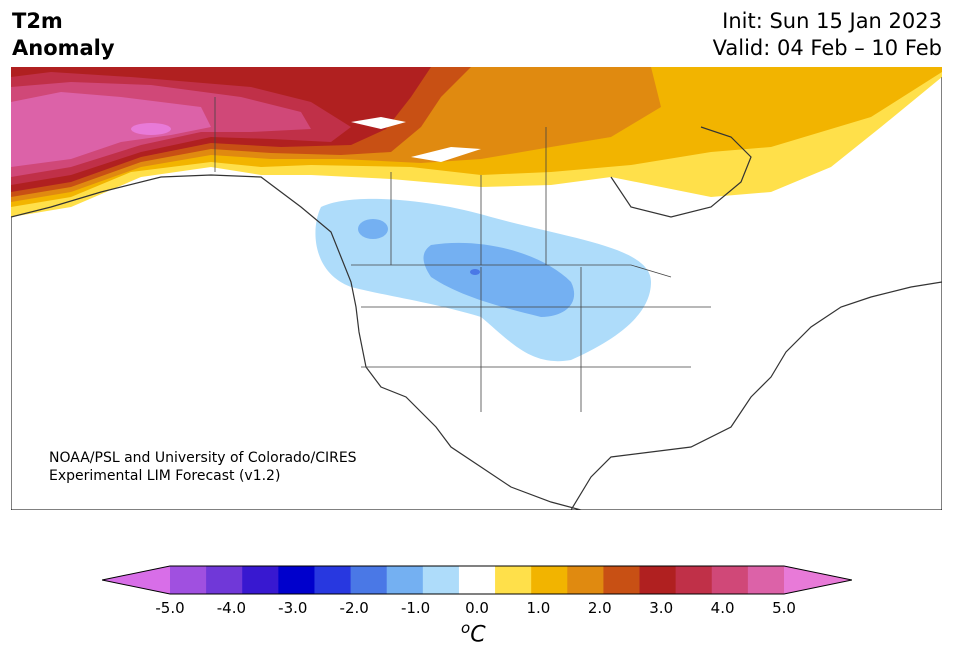 This screenshot has width=953, height=659. I want to click on colorbar-tick-label: 2.0, so click(599, 608).